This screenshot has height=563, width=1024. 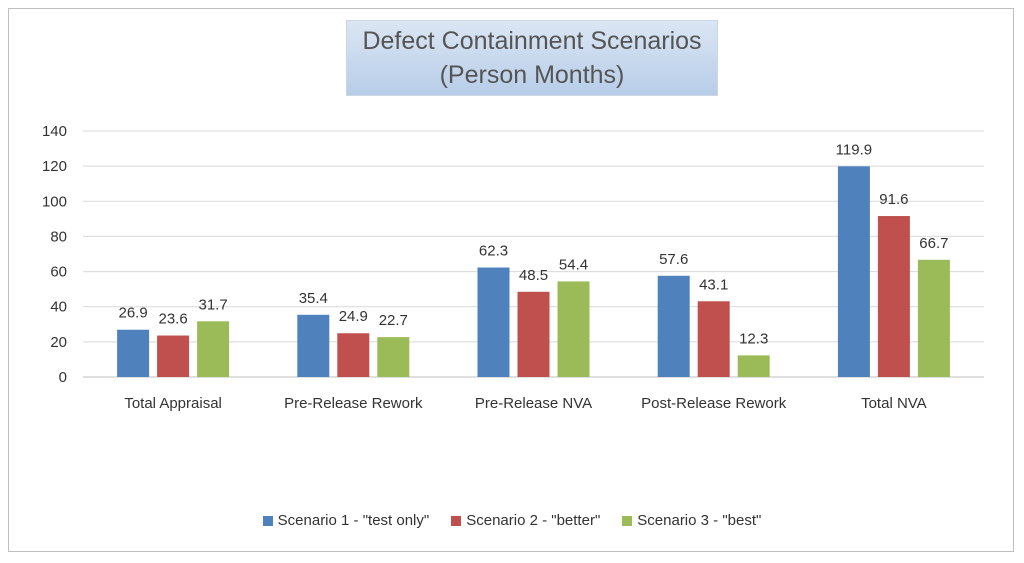 What do you see at coordinates (533, 520) in the screenshot?
I see `legend-label-scenario-2: Scenario 2 - "better"` at bounding box center [533, 520].